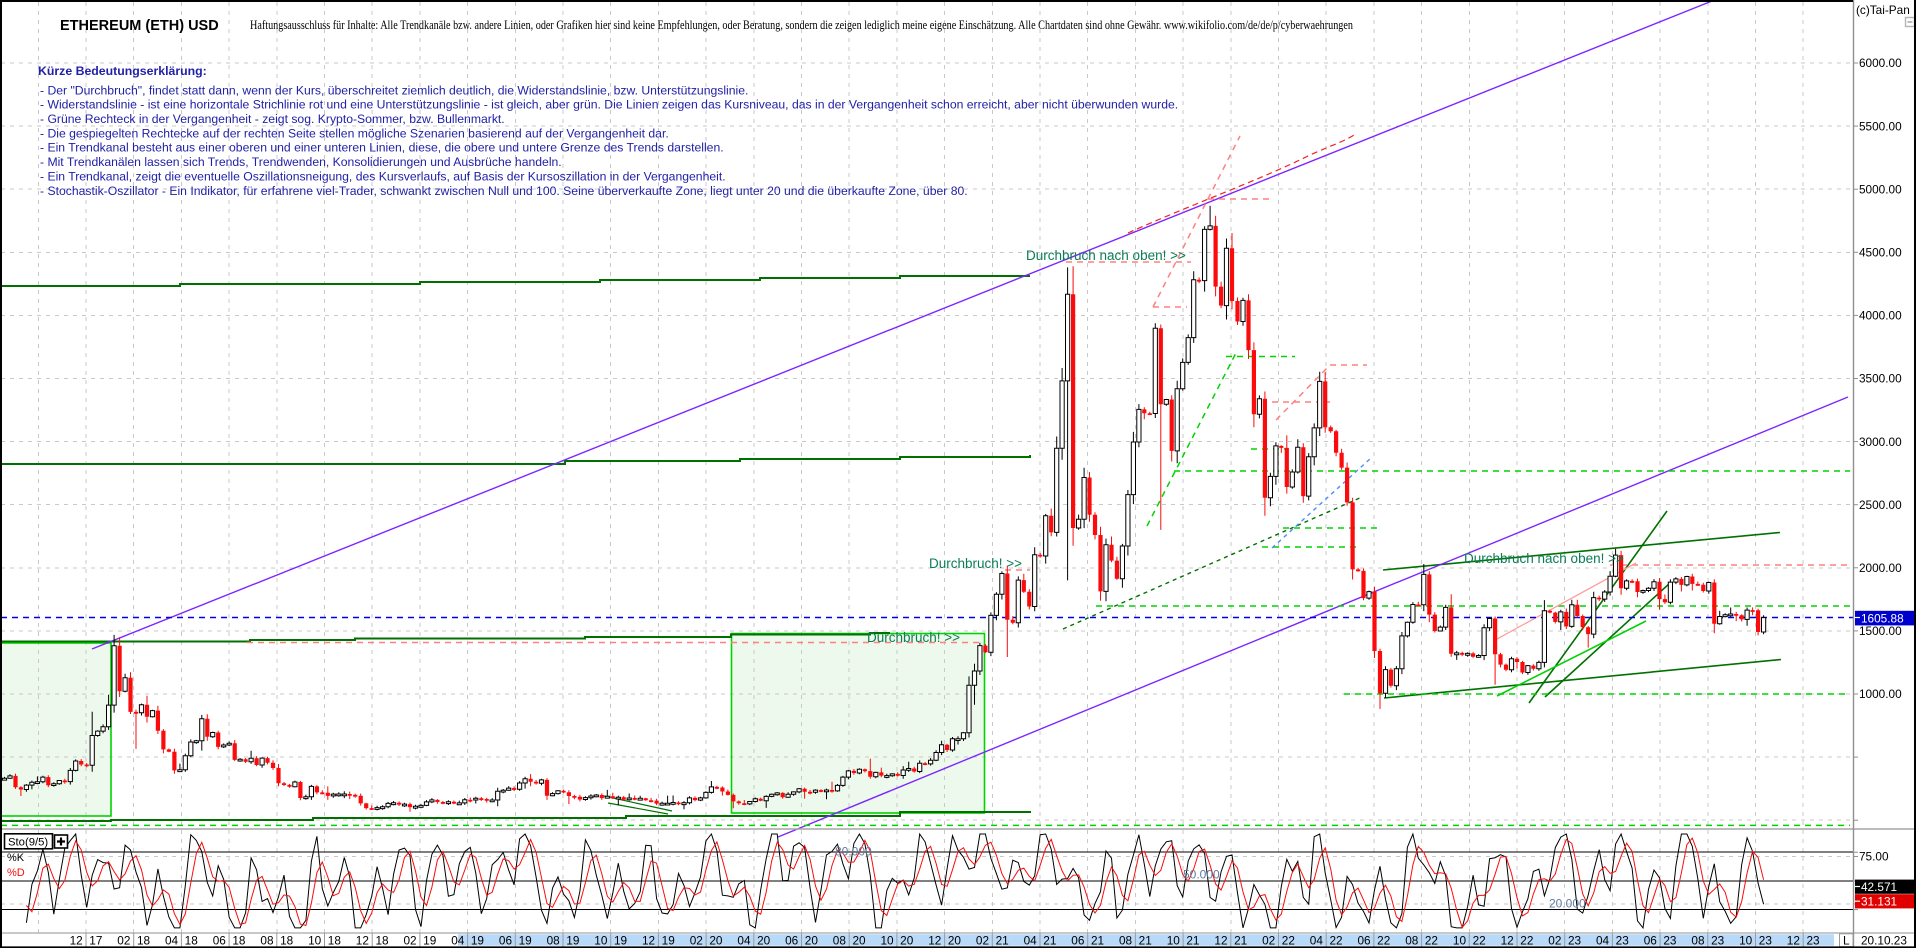  I want to click on svg-text: 31.131, so click(1879, 902).